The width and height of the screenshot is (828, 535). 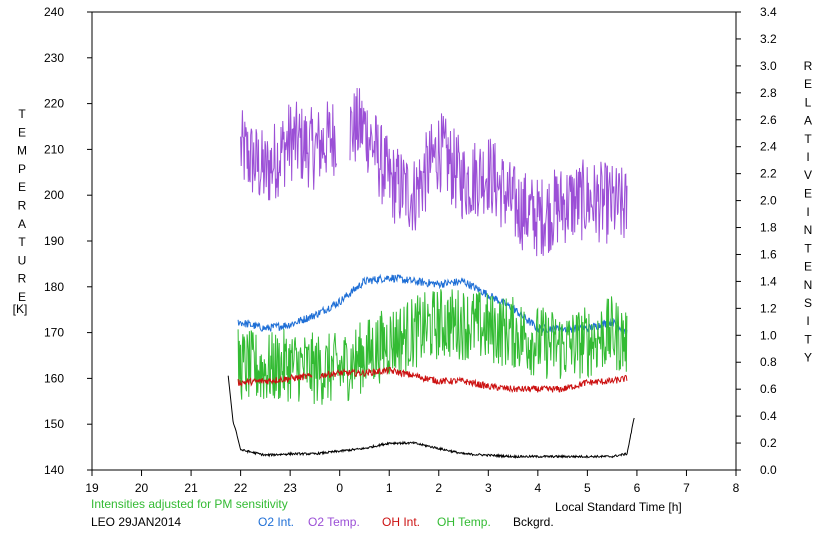 I want to click on right-axis-tick-label: 1.4, so click(x=768, y=281).